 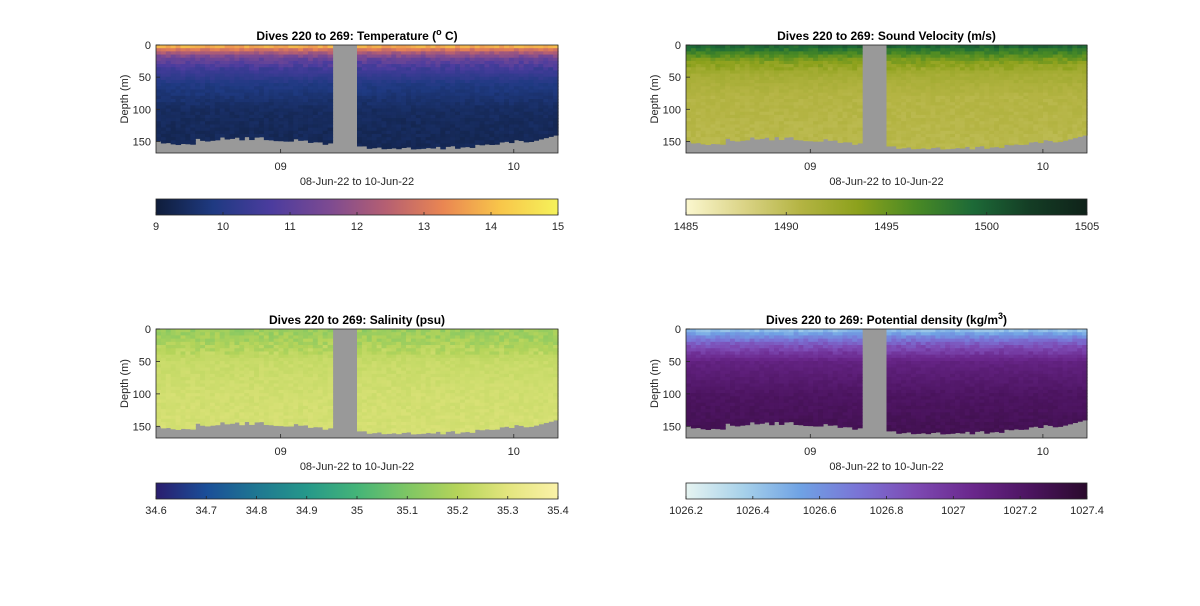 What do you see at coordinates (886, 36) in the screenshot?
I see `chart-title: Dives 220 to 269: Sound Velocity (m/s)` at bounding box center [886, 36].